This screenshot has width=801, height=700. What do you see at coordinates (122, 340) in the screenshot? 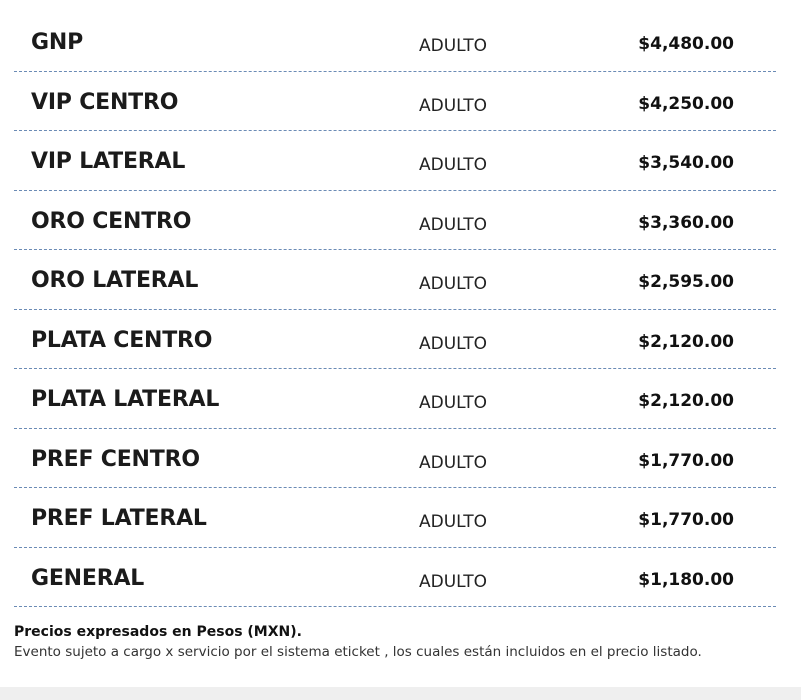
I see `zone-name: PLATA CENTRO` at bounding box center [122, 340].